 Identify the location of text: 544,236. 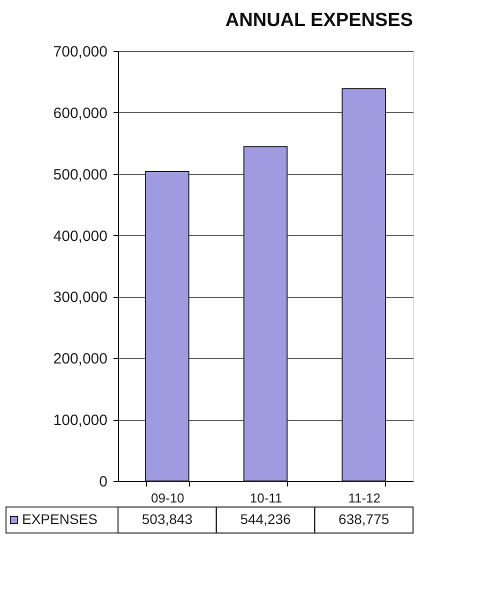
(265, 519).